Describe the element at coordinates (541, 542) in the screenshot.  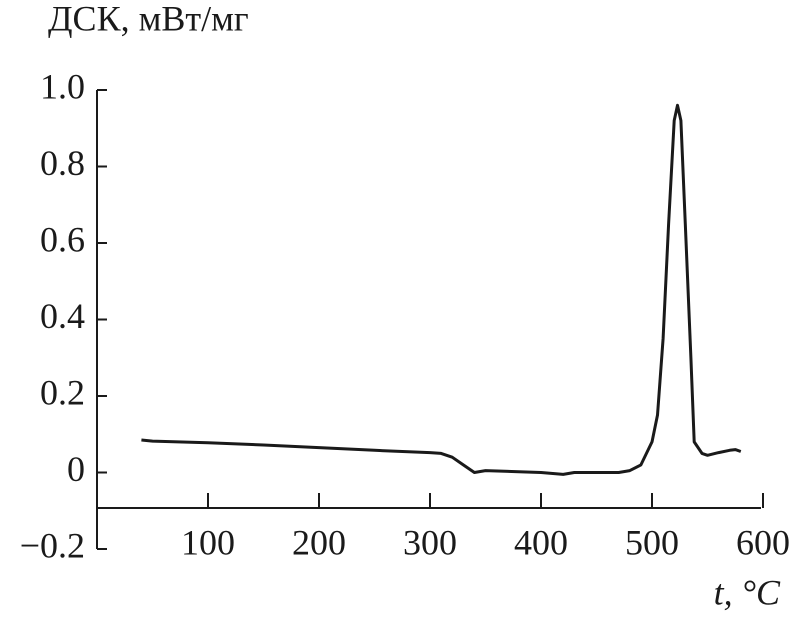
I see `x-tick-label: 400` at that location.